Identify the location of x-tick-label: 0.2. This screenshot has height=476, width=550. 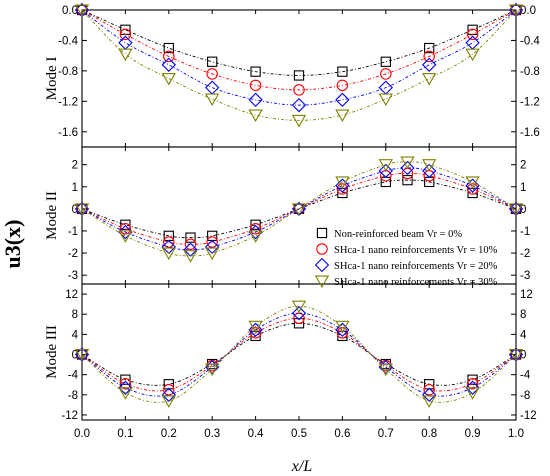
(169, 434).